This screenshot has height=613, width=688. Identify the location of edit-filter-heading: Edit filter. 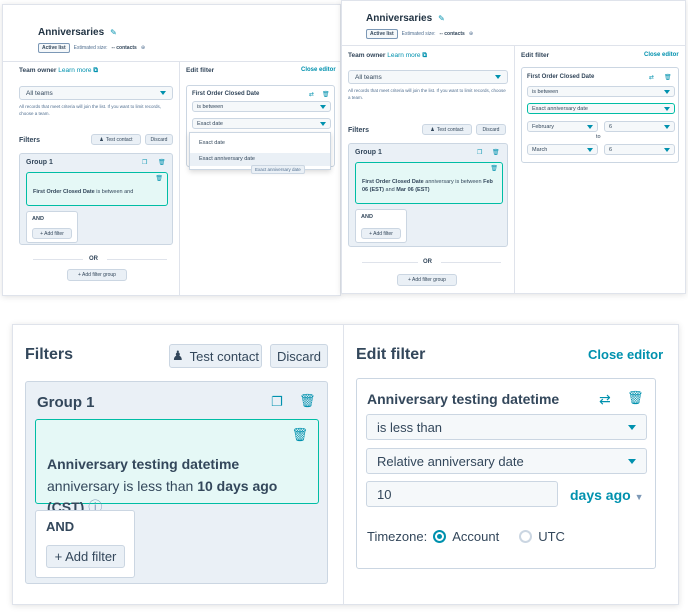
(535, 55).